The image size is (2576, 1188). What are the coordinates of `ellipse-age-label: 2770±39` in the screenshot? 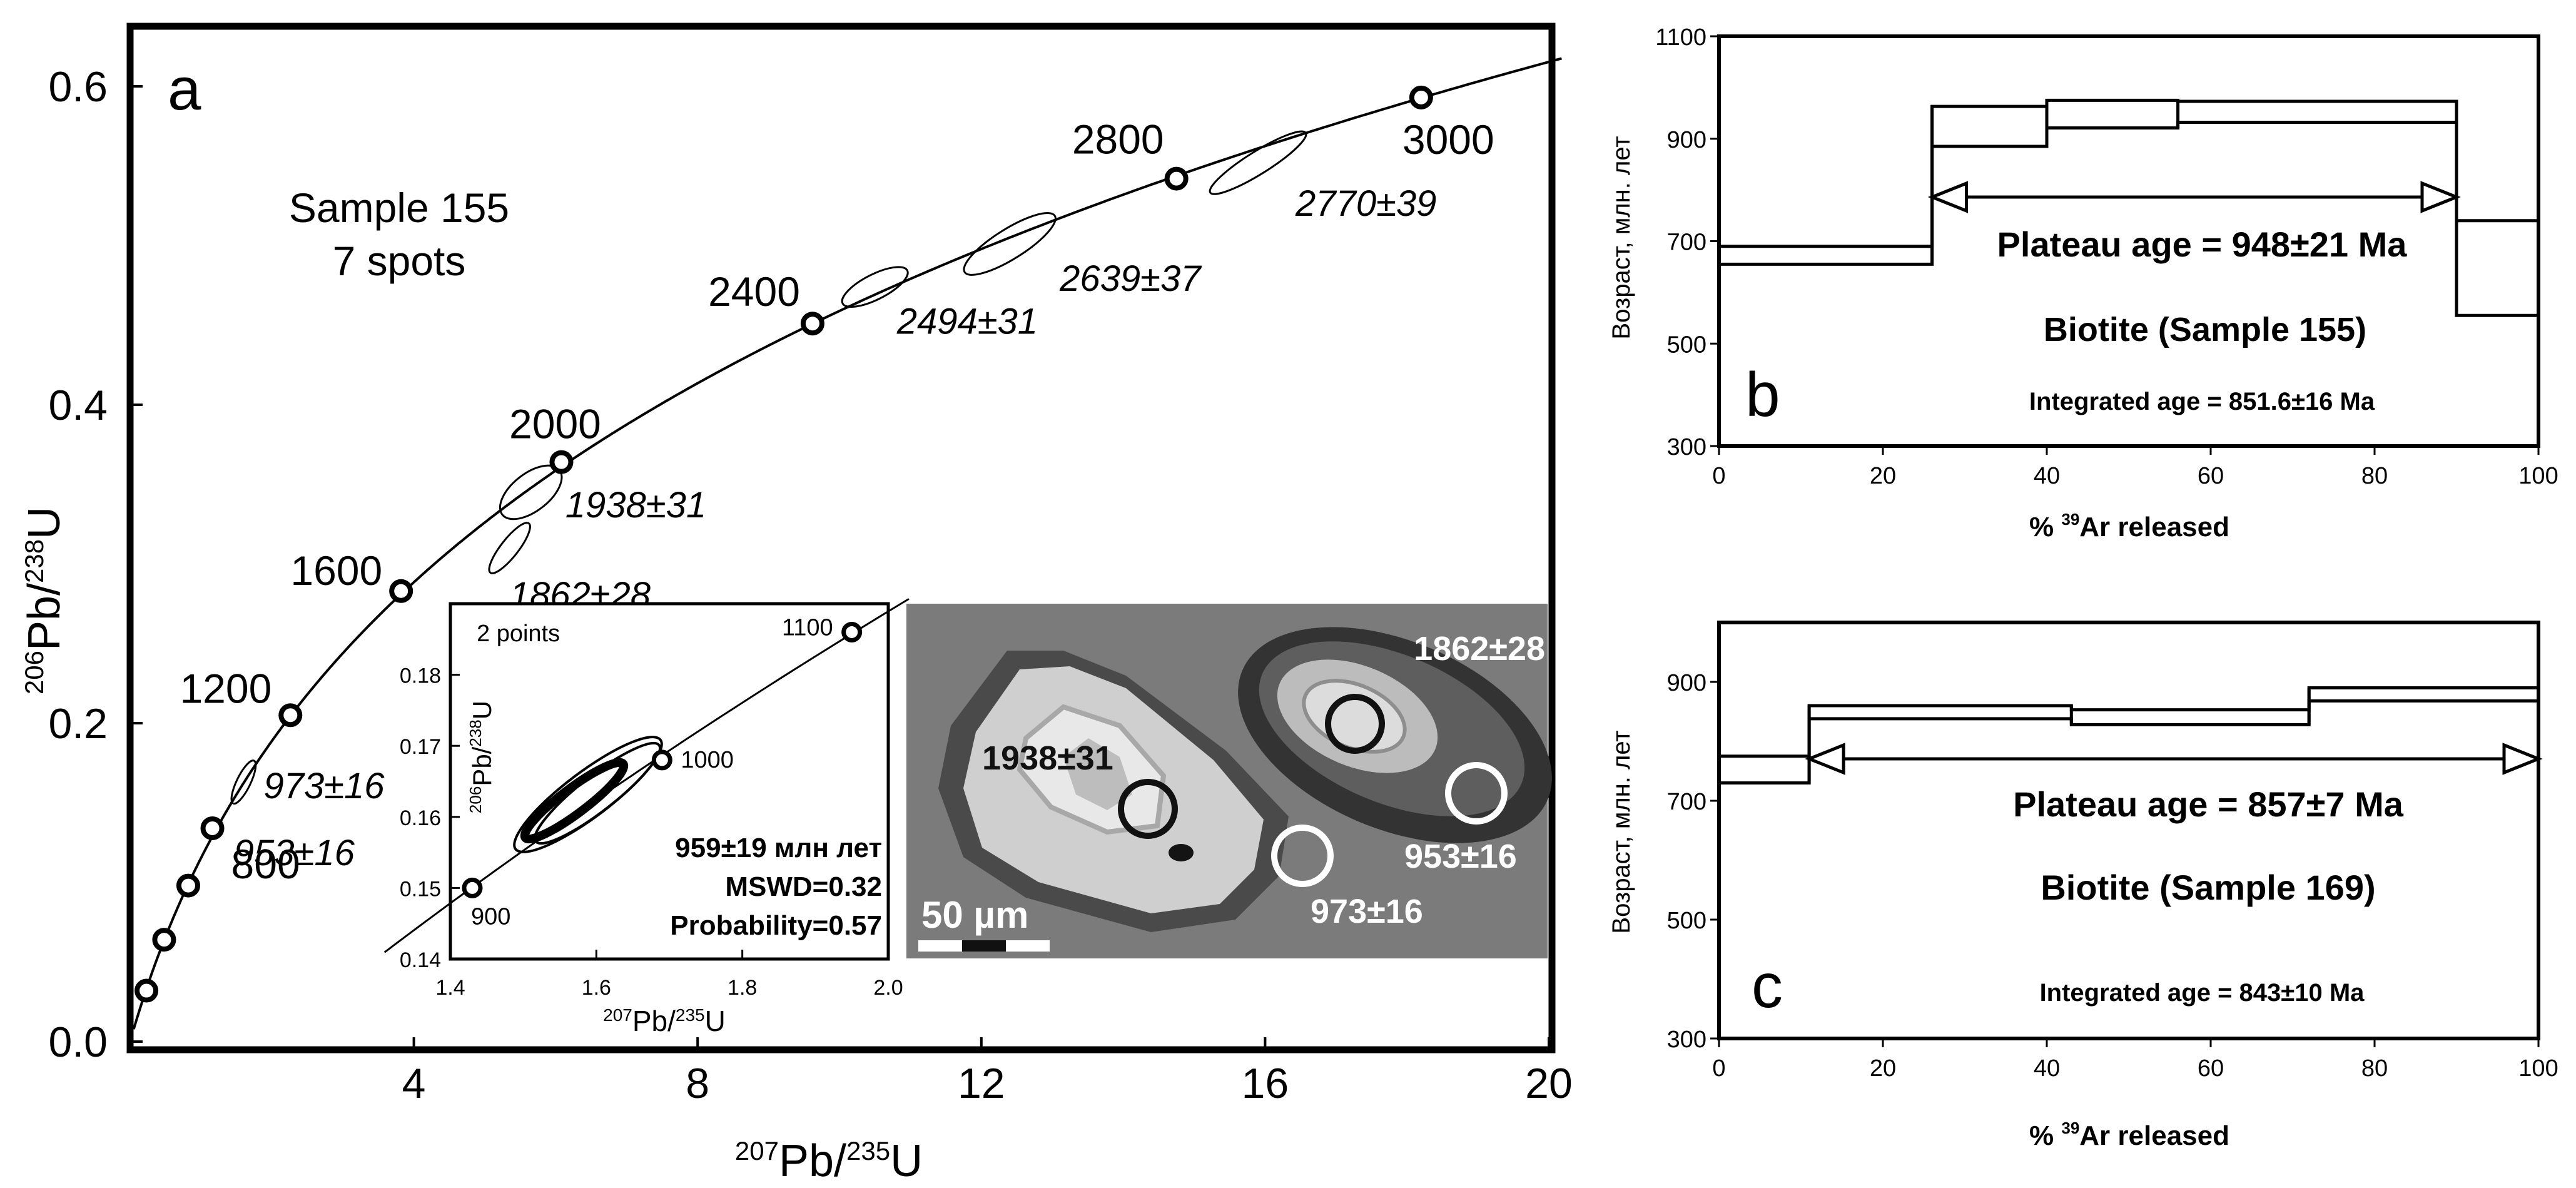 It's located at (1365, 203).